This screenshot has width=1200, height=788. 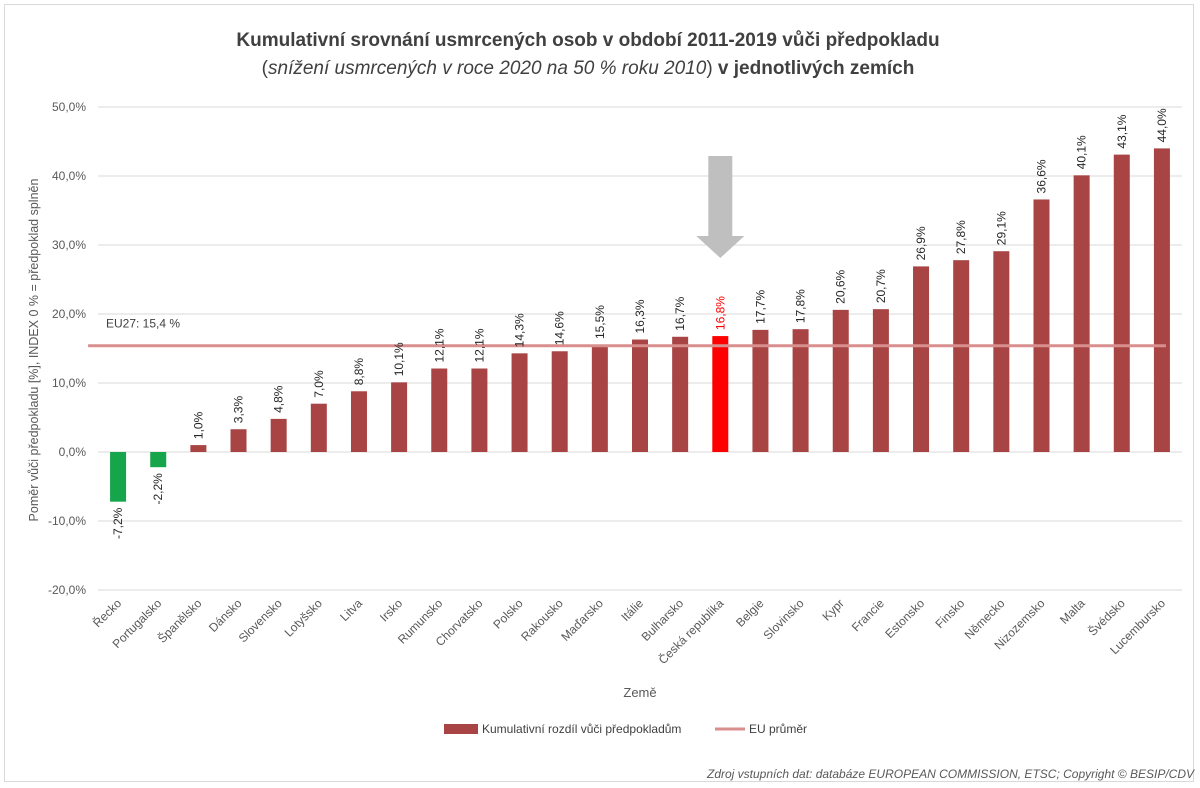 What do you see at coordinates (542, 620) in the screenshot?
I see `x-tick-label: Rakousko` at bounding box center [542, 620].